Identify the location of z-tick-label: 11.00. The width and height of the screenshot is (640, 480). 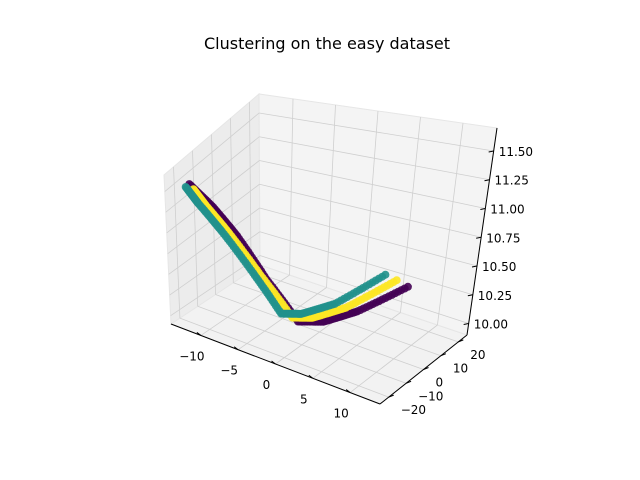
(507, 210).